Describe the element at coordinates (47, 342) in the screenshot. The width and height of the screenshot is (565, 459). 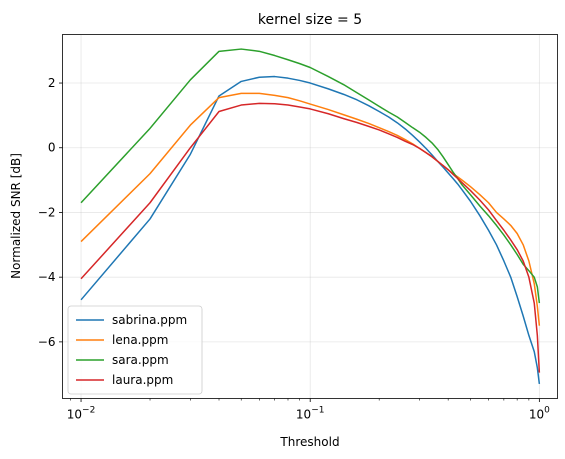
I see `y-tick-label: −6` at that location.